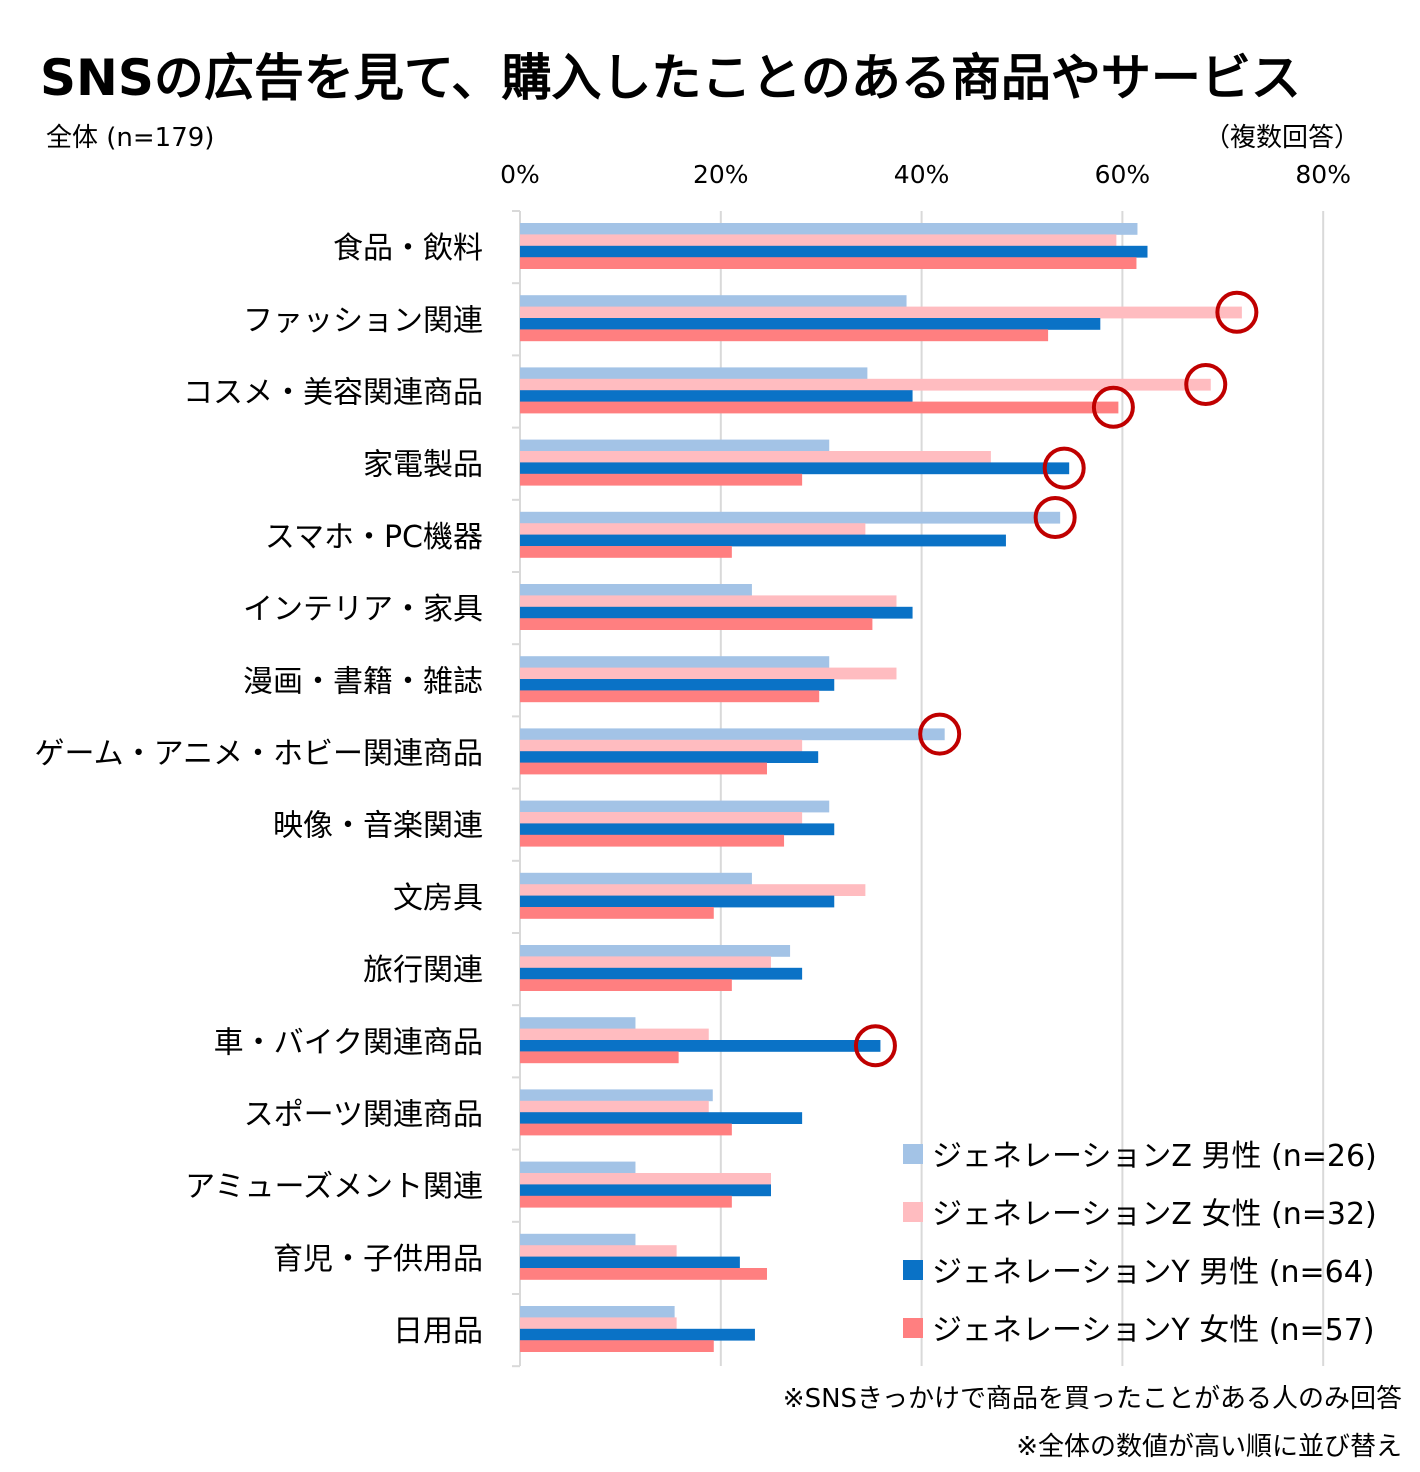 Image resolution: width=1420 pixels, height=1472 pixels. Describe the element at coordinates (670, 78) in the screenshot. I see `chart-title: SNSの広告を見て、購入したことのある商品やサービス` at that location.